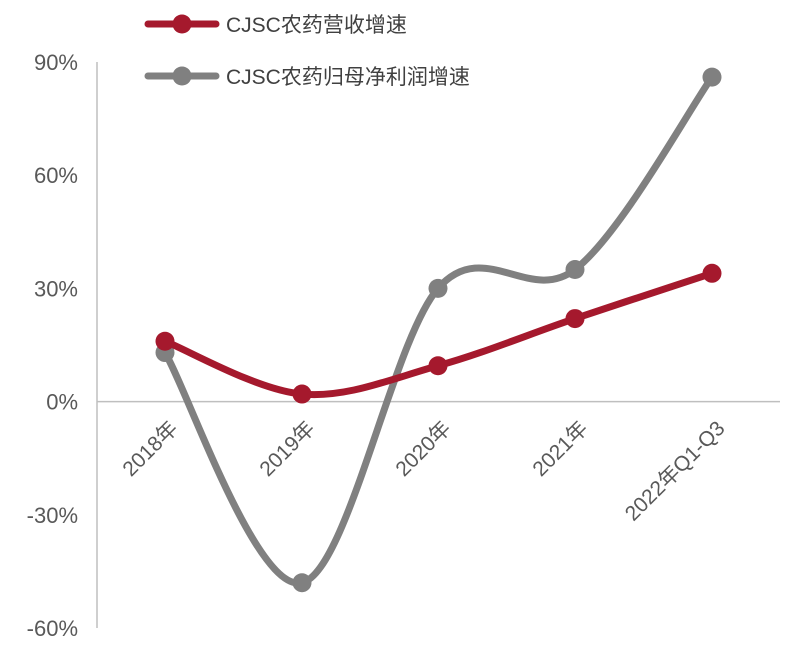 The image size is (799, 648). Describe the element at coordinates (287, 449) in the screenshot. I see `x-tick-label: 2019年` at that location.